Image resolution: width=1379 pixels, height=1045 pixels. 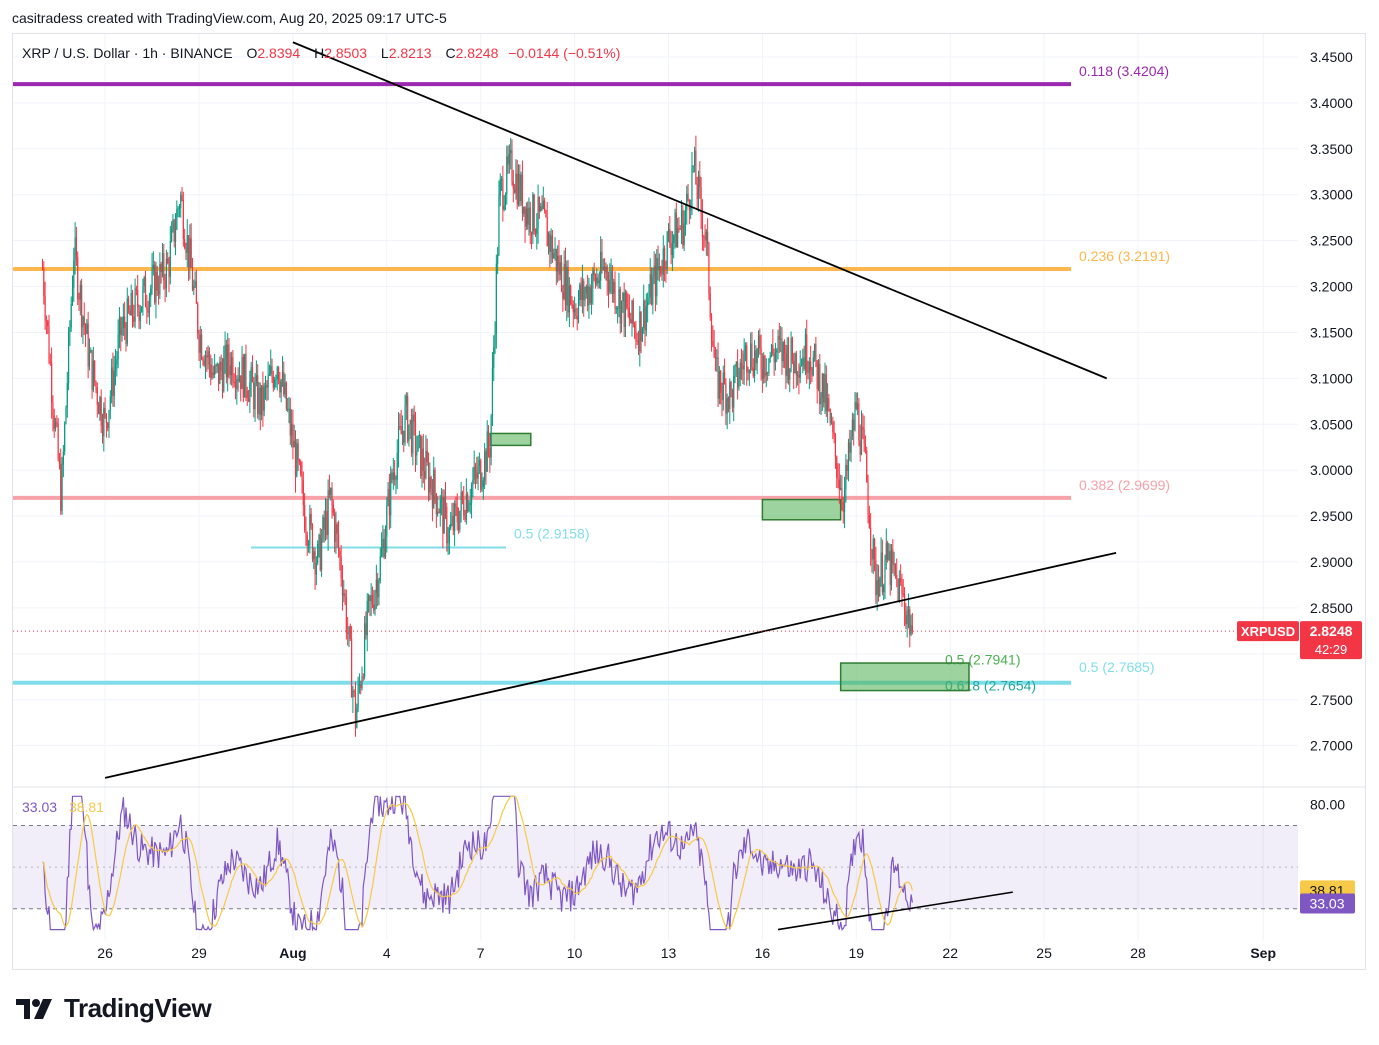 I want to click on demand-zone, so click(x=801, y=509).